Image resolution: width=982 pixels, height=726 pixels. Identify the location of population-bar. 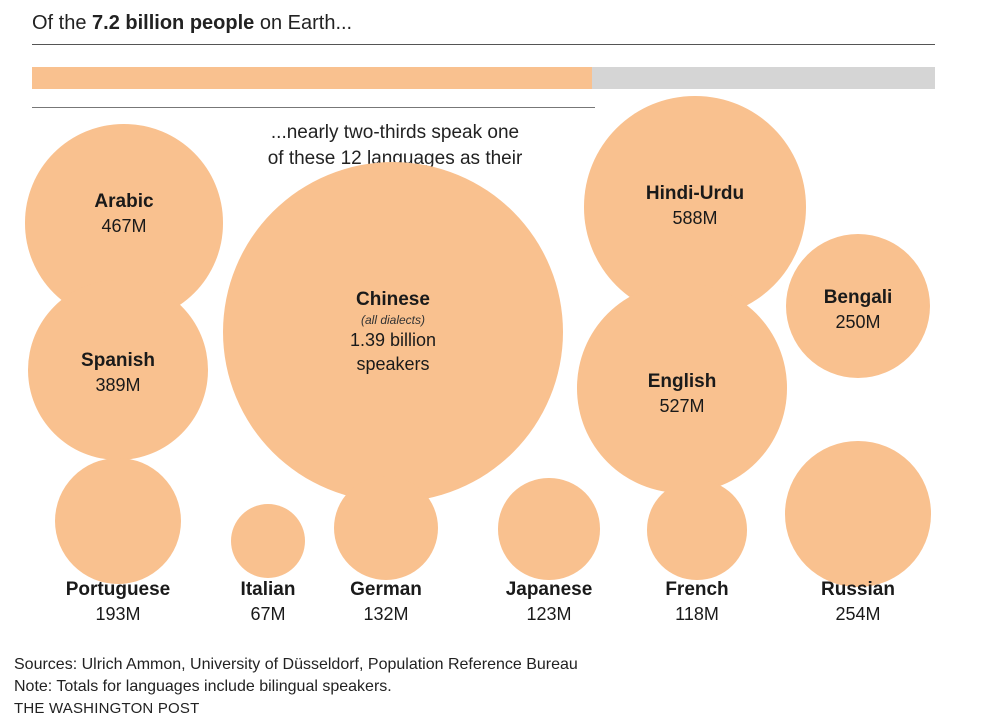
(483, 78).